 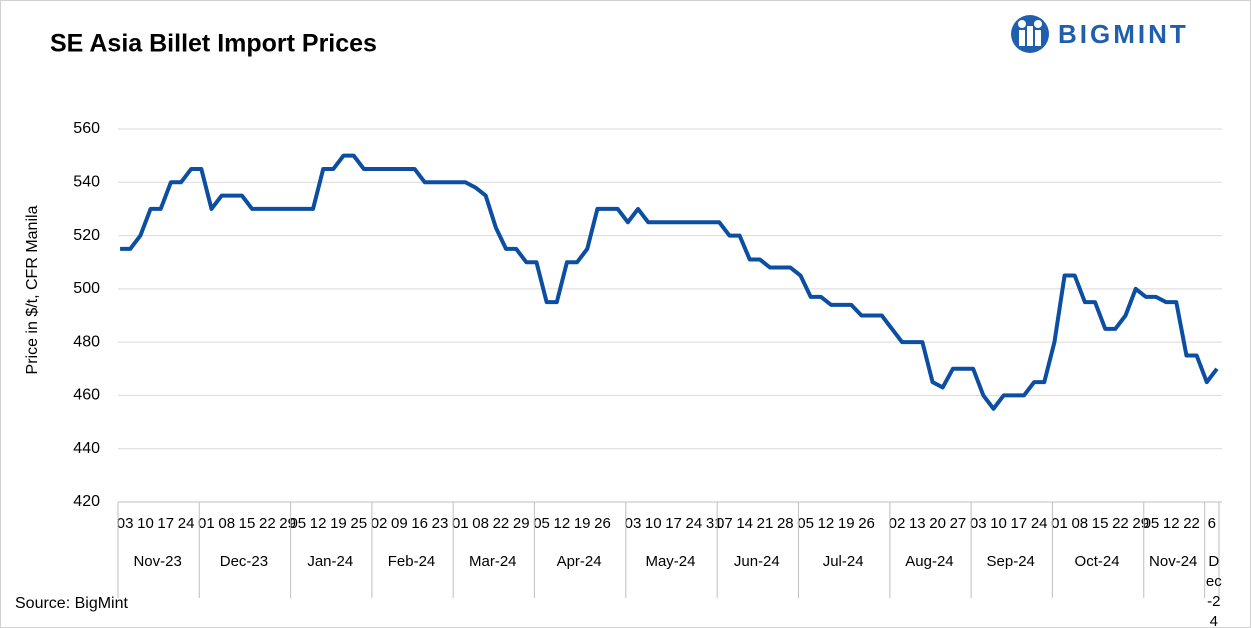 I want to click on x-tick-label: 25, so click(x=358, y=523).